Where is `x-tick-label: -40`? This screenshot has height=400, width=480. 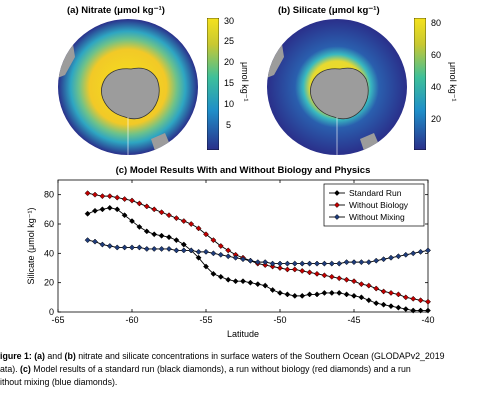 x-tick-label: -40 is located at coordinates (427, 320).